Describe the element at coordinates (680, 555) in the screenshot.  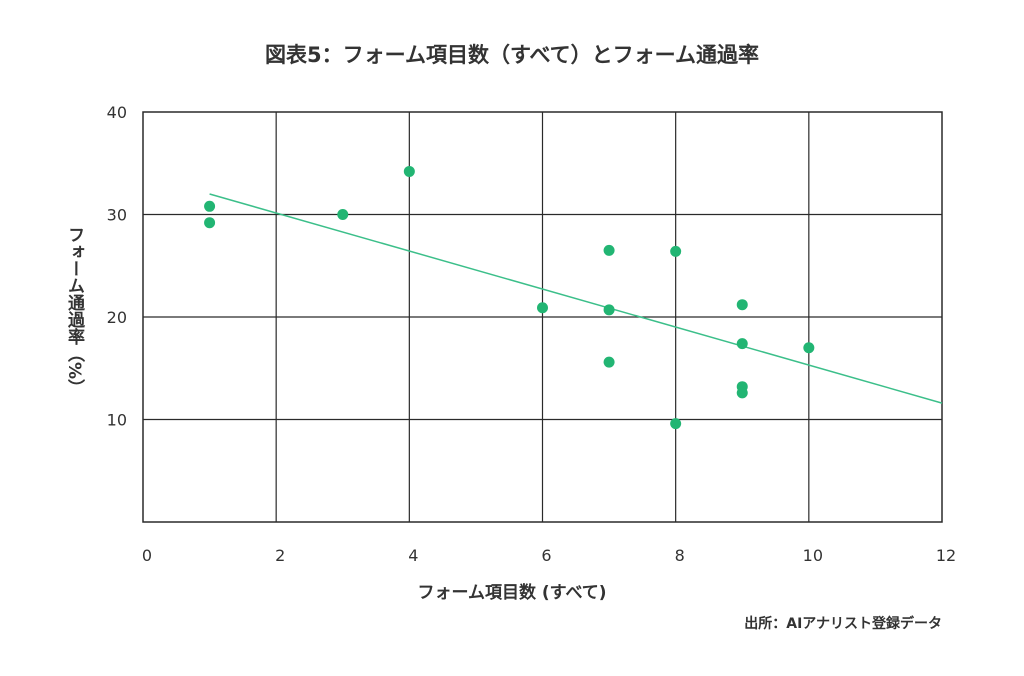
I see `x-tick-label: 8` at that location.